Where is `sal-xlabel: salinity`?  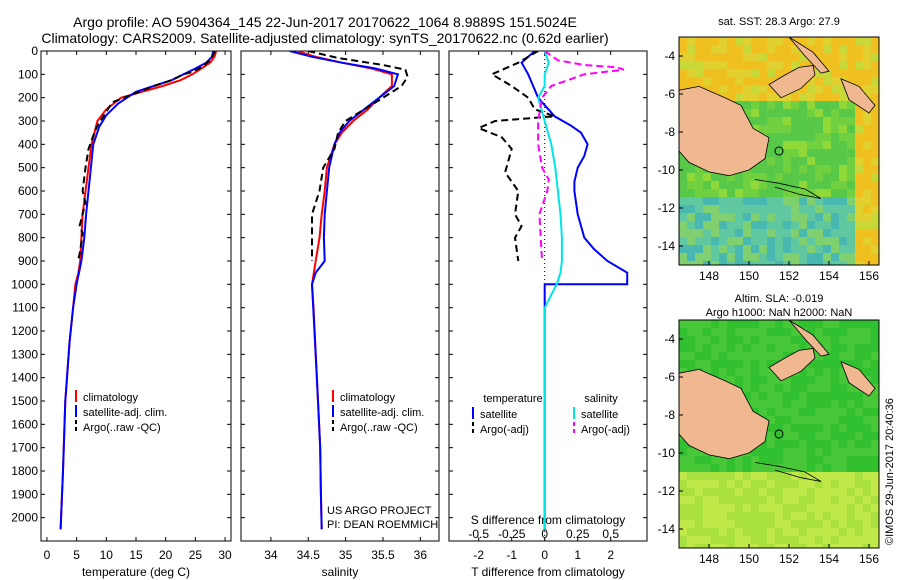 sal-xlabel: salinity is located at coordinates (340, 572).